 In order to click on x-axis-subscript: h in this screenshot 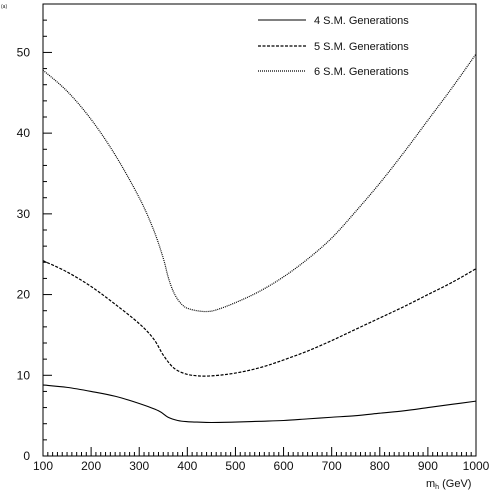, I will do `click(437, 487)`.